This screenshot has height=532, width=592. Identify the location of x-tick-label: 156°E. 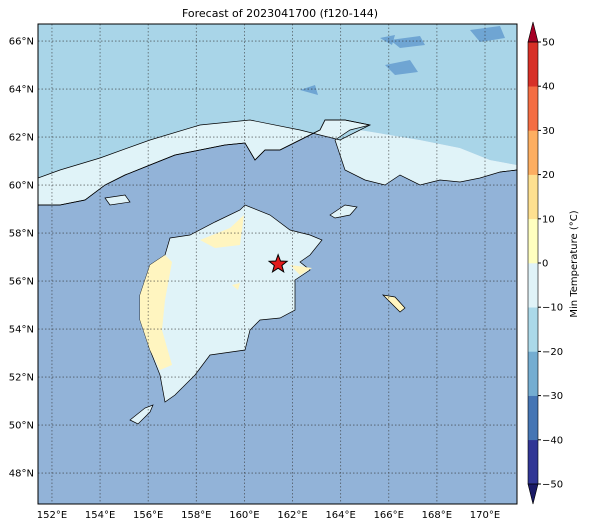
(148, 515).